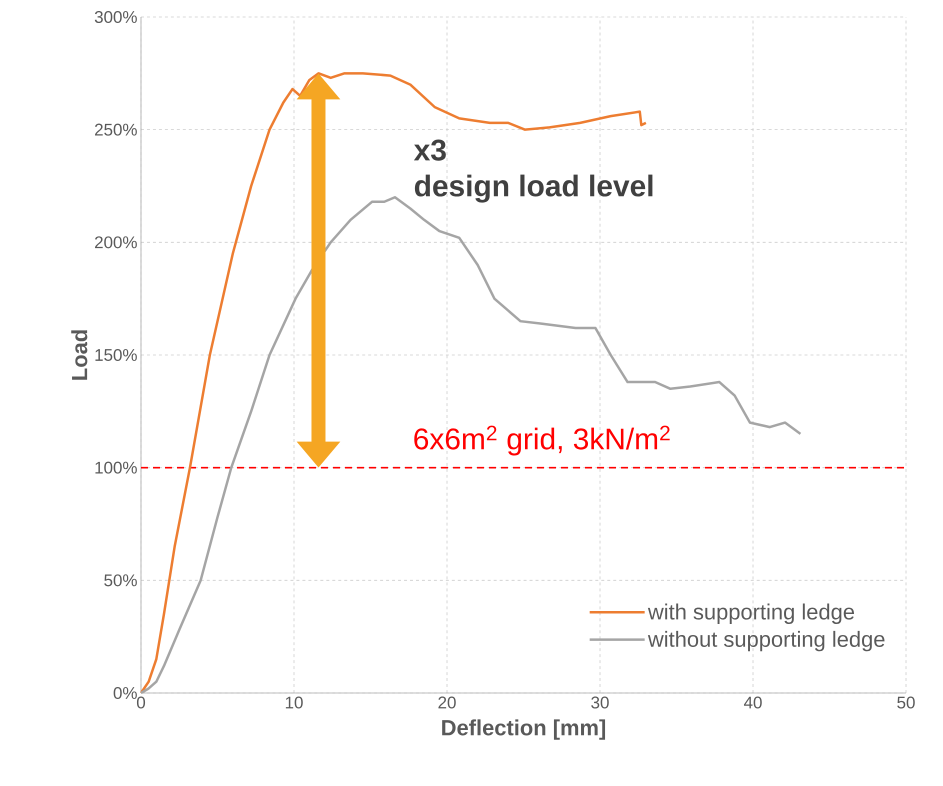  Describe the element at coordinates (447, 702) in the screenshot. I see `x-tick-label: 20` at that location.